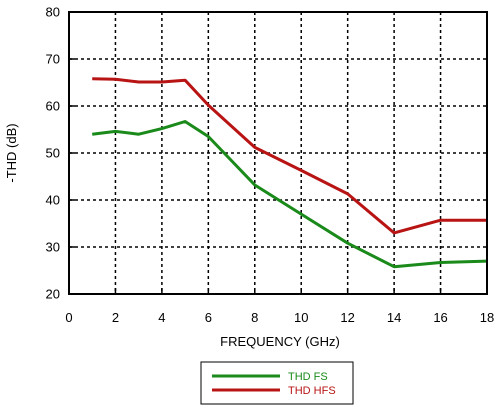  Describe the element at coordinates (115, 317) in the screenshot. I see `x-tick-label: 2` at that location.